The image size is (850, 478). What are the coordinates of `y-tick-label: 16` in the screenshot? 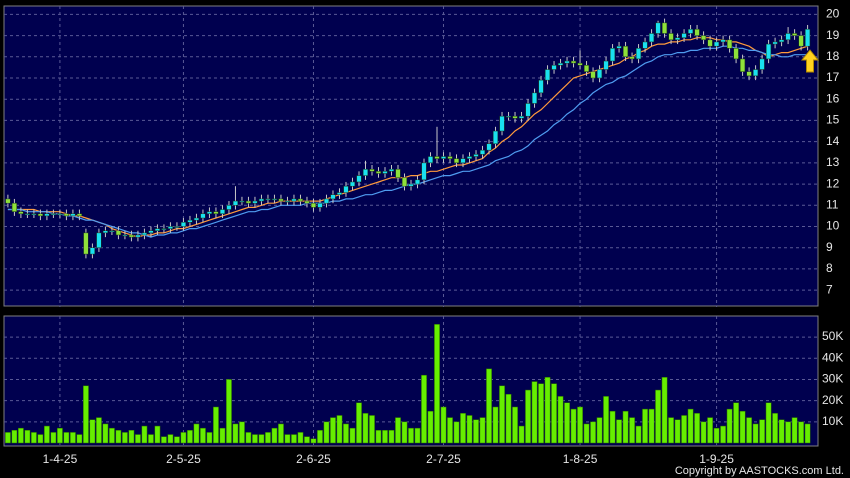 It's located at (833, 98).